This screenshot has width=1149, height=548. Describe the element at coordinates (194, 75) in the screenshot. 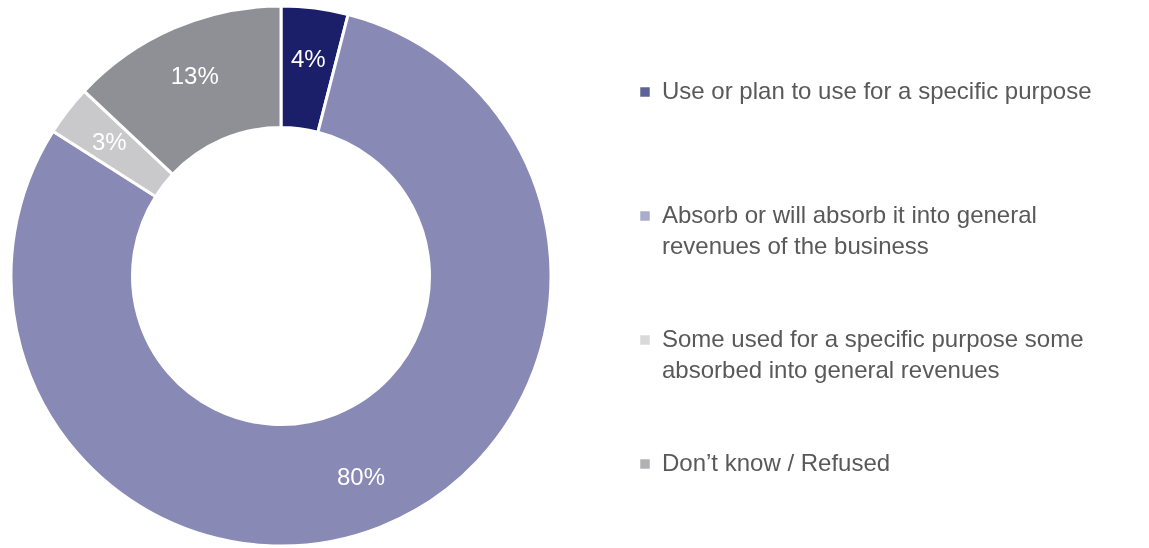

I see `data-label: 13%` at that location.